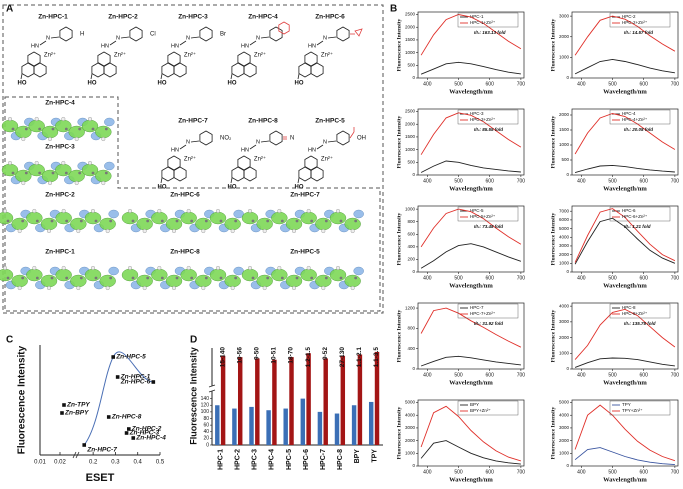 This screenshot has width=683, height=489. What do you see at coordinates (330, 17) in the screenshot?
I see `molecule-name: Zn-HPC-6` at bounding box center [330, 17].